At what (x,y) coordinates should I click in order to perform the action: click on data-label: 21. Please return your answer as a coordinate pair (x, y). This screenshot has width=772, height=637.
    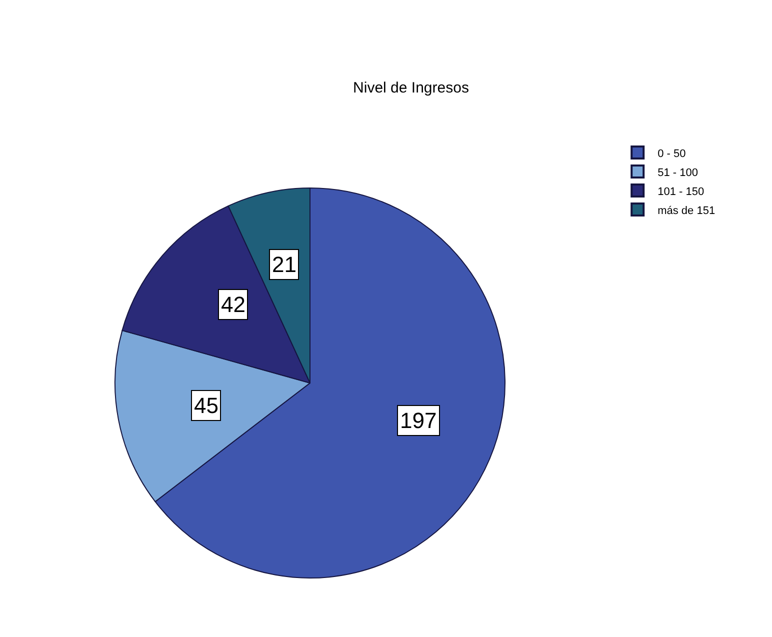
    Looking at the image, I should click on (284, 264).